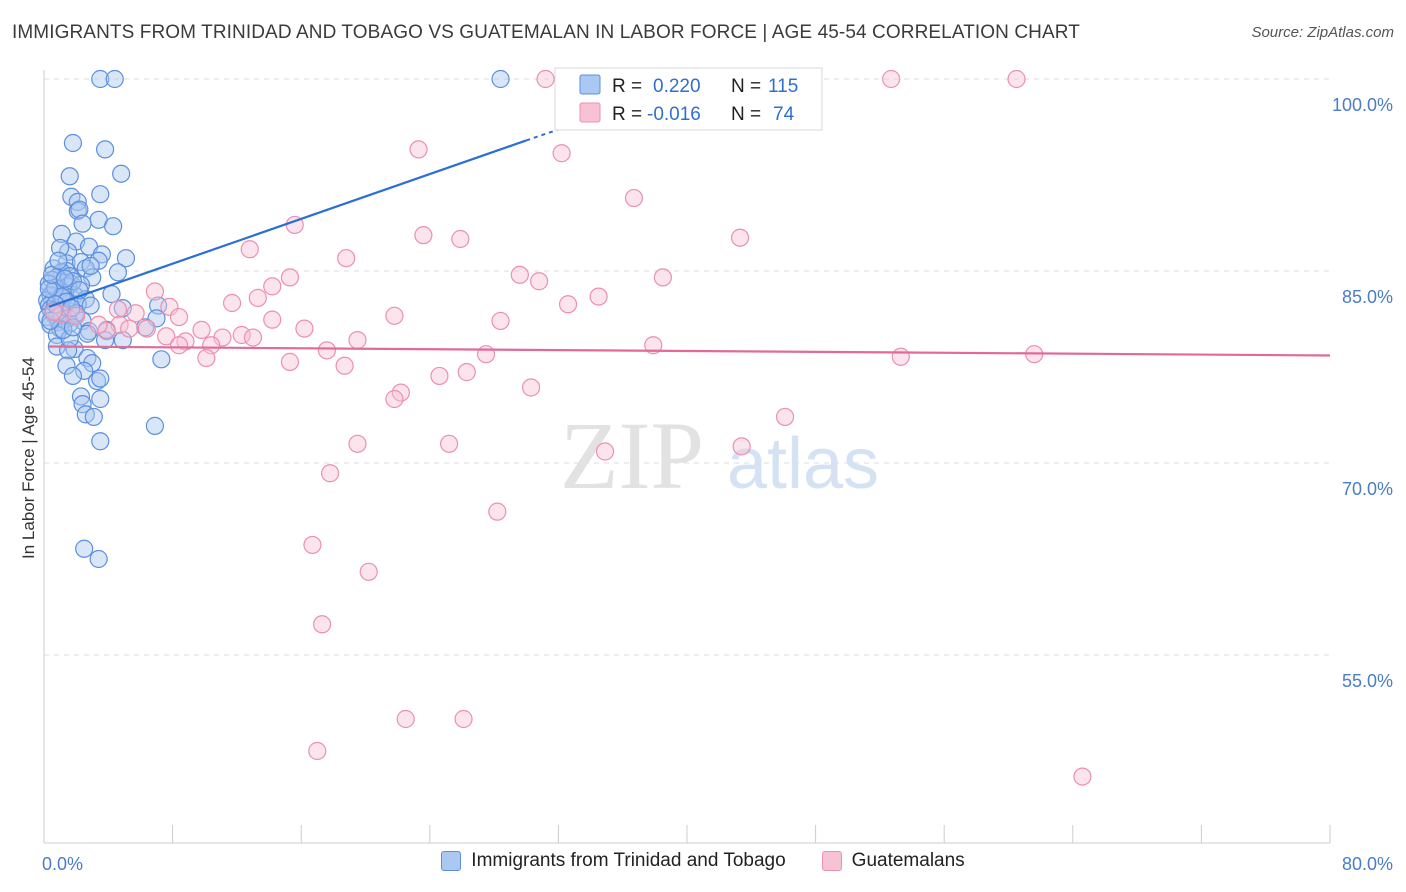  What do you see at coordinates (1362, 105) in the screenshot?
I see `y-tick-label: 100.0%` at bounding box center [1362, 105].